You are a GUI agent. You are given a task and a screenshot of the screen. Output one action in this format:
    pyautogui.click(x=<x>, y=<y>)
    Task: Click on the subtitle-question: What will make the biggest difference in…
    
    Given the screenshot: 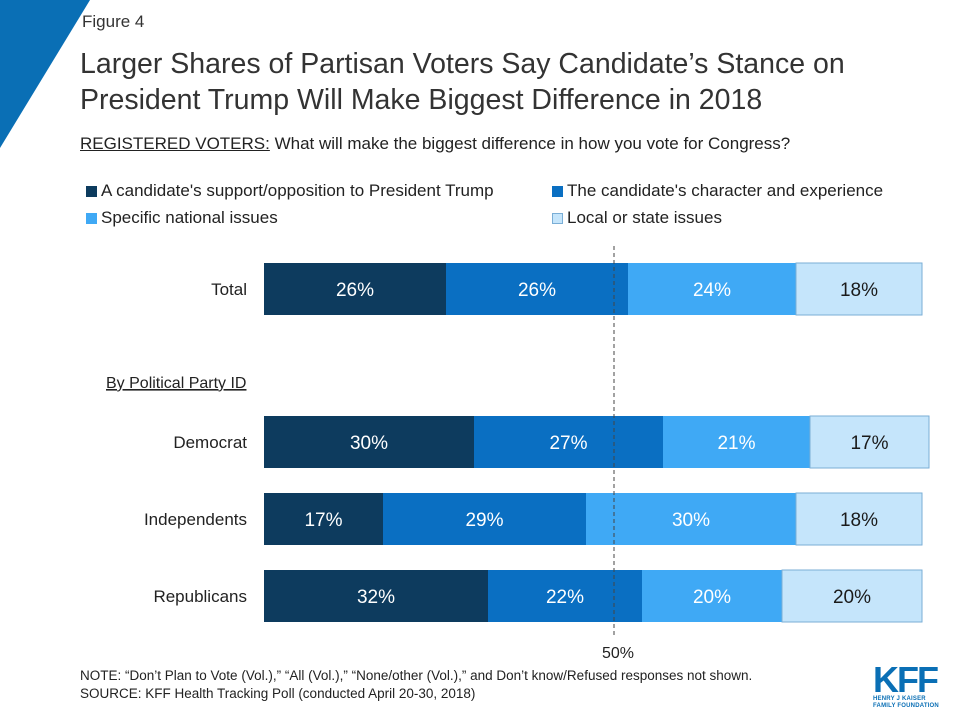 What is the action you would take?
    pyautogui.click(x=530, y=143)
    